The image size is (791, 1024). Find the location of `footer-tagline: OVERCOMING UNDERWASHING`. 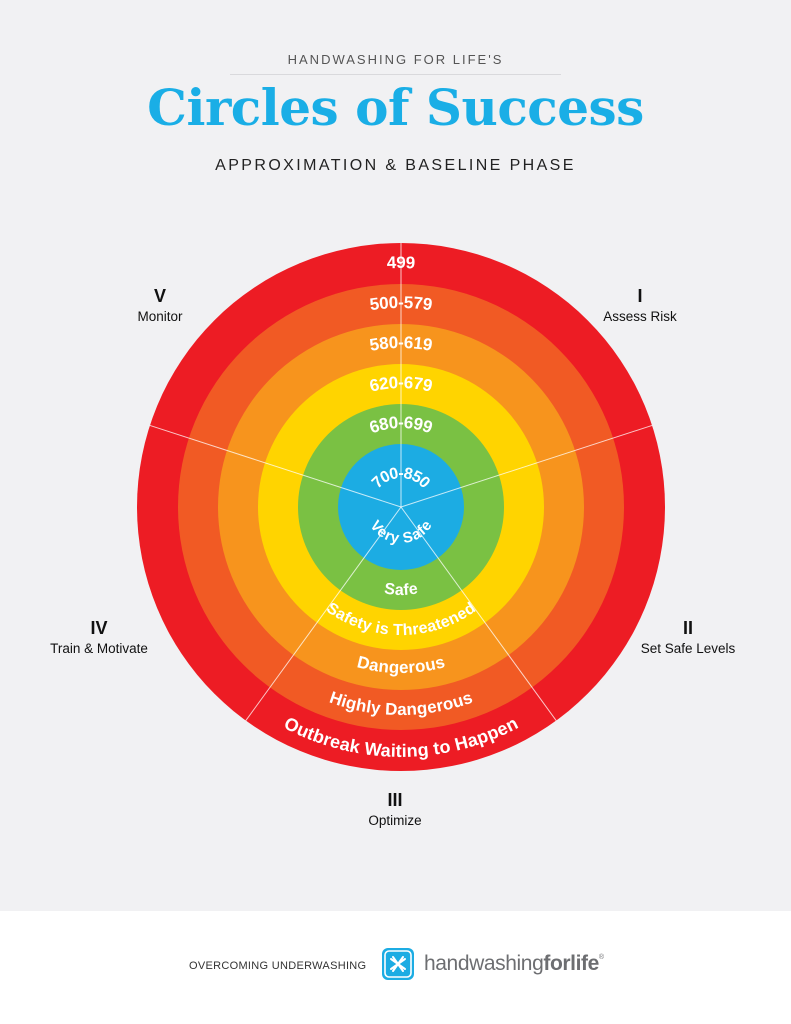

footer-tagline: OVERCOMING UNDERWASHING is located at coordinates (278, 966).